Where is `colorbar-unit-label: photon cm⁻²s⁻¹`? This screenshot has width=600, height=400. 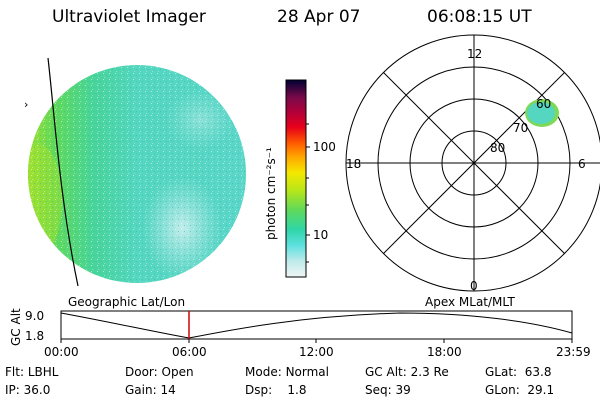
colorbar-unit-label: photon cm⁻²s⁻¹ is located at coordinates (271, 193).